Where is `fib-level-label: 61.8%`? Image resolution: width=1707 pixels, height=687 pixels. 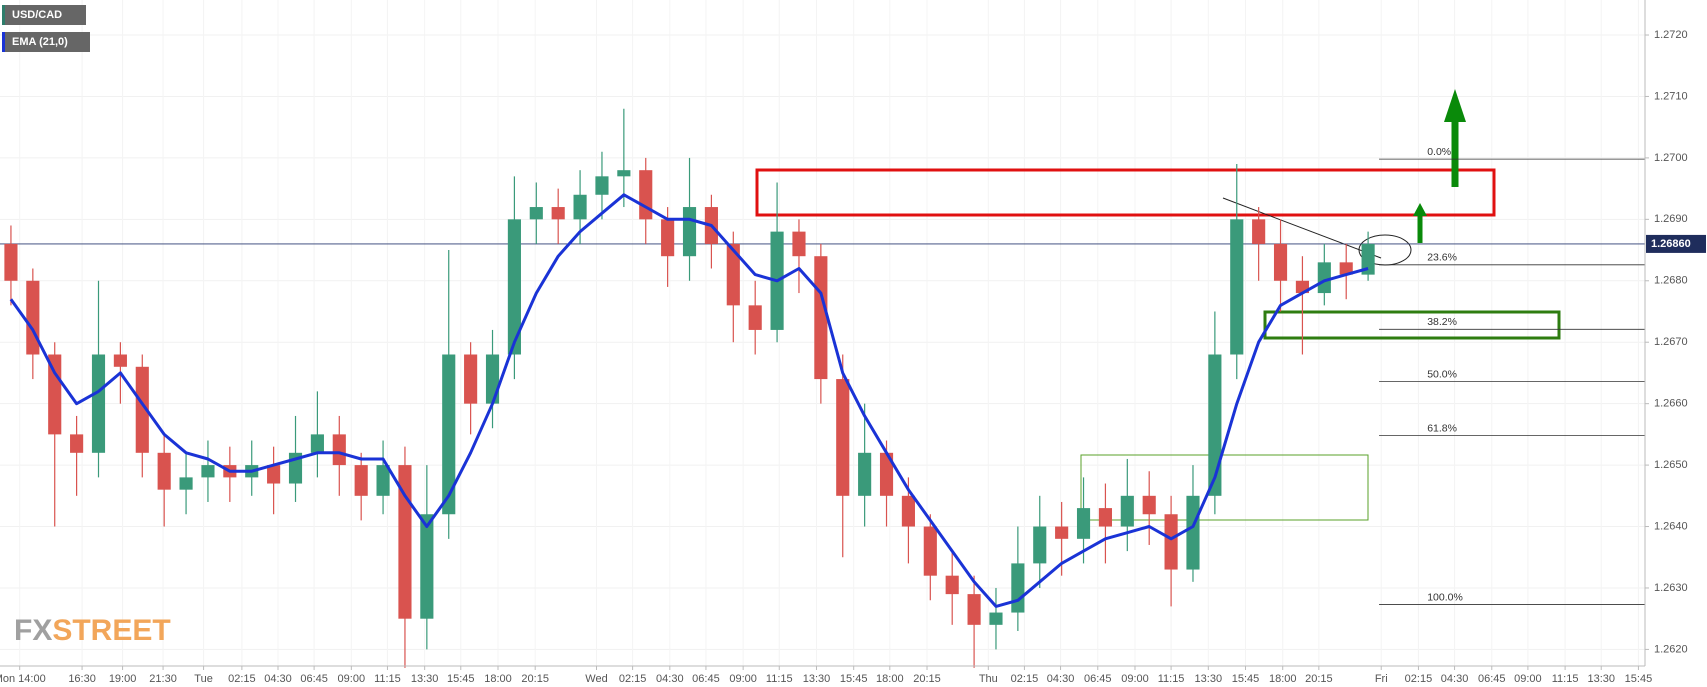
fib-level-label: 61.8% is located at coordinates (1442, 428).